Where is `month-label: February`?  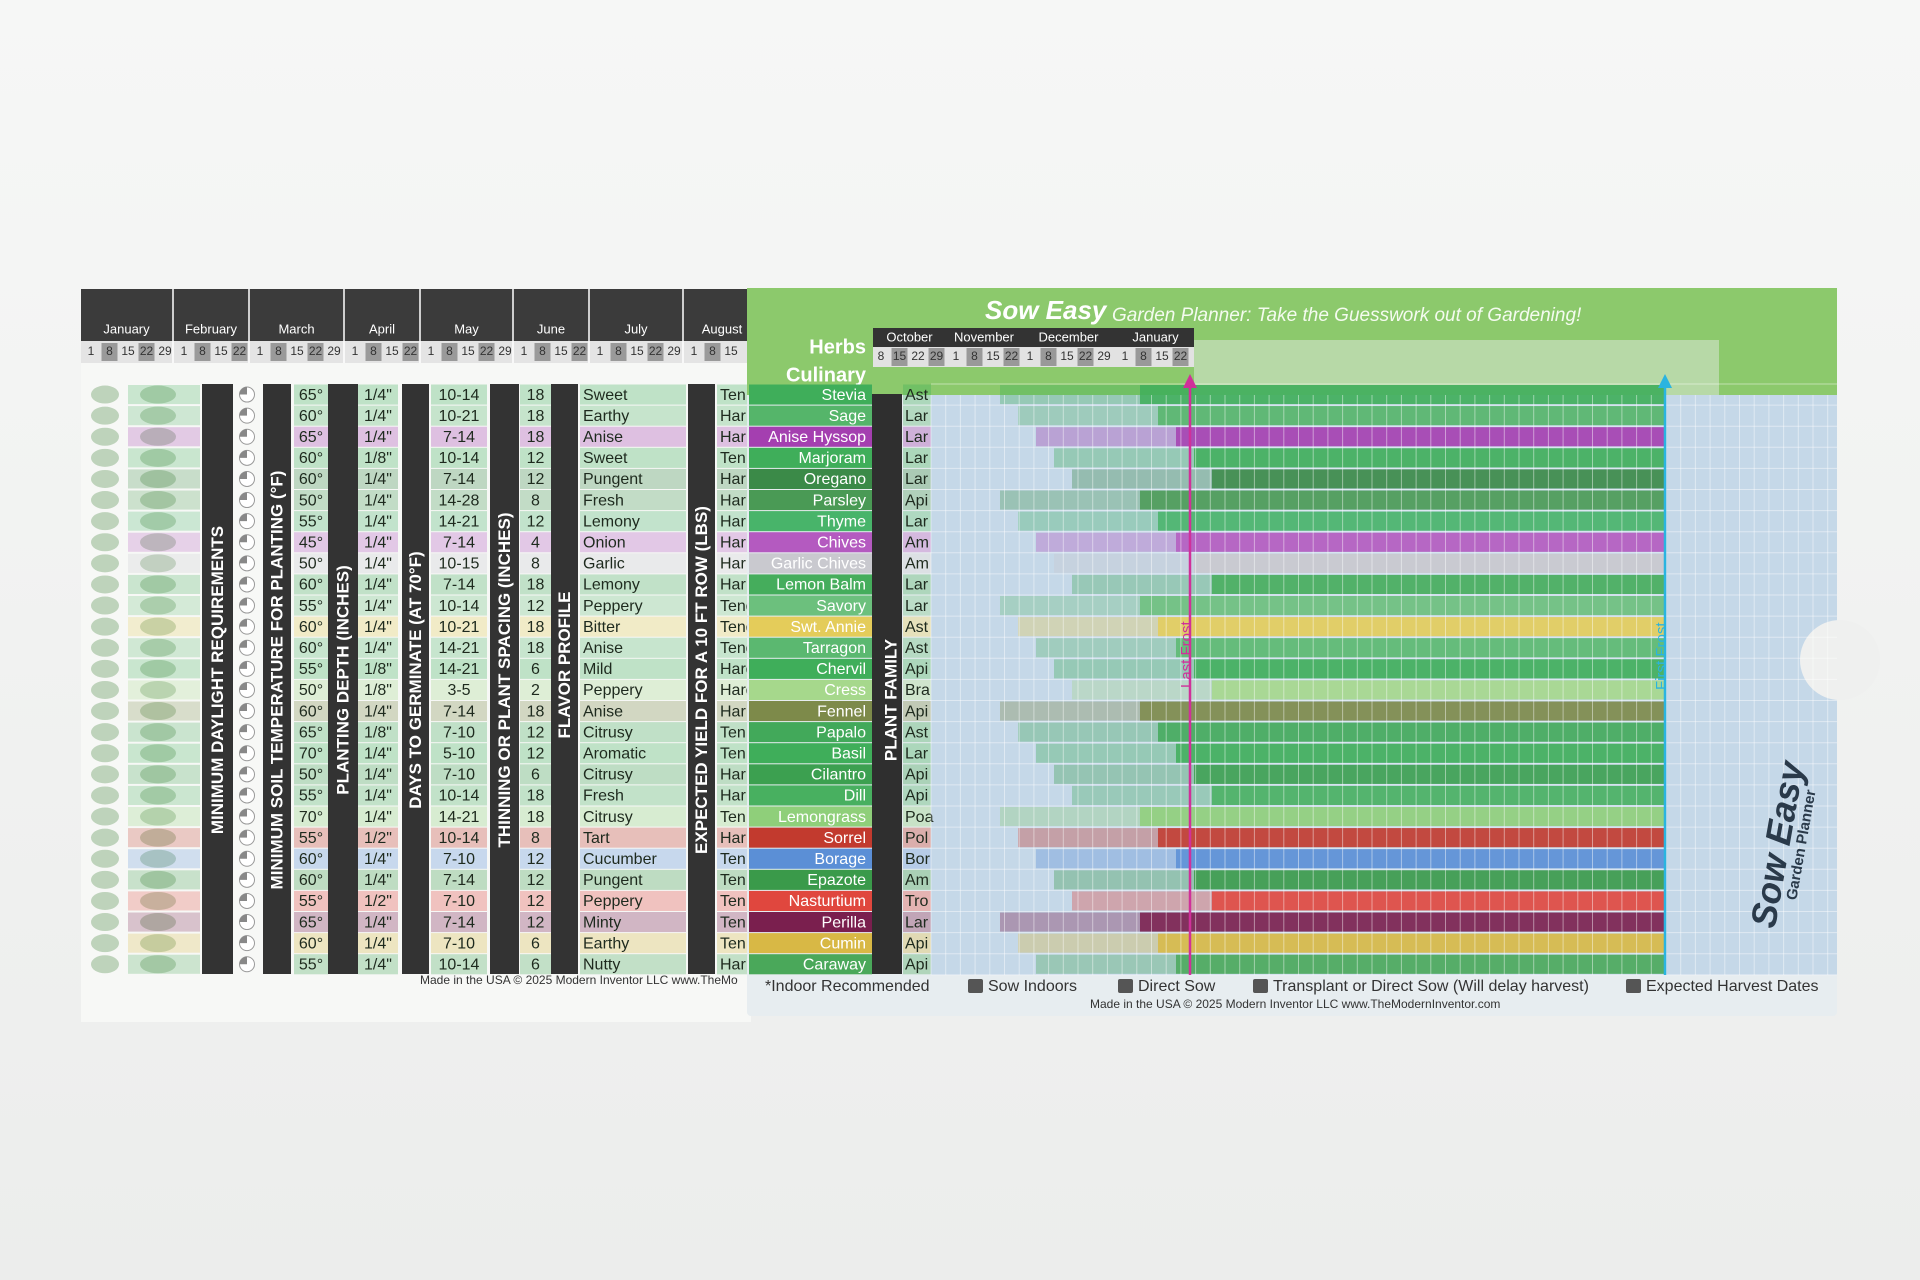
month-label: February is located at coordinates (211, 328).